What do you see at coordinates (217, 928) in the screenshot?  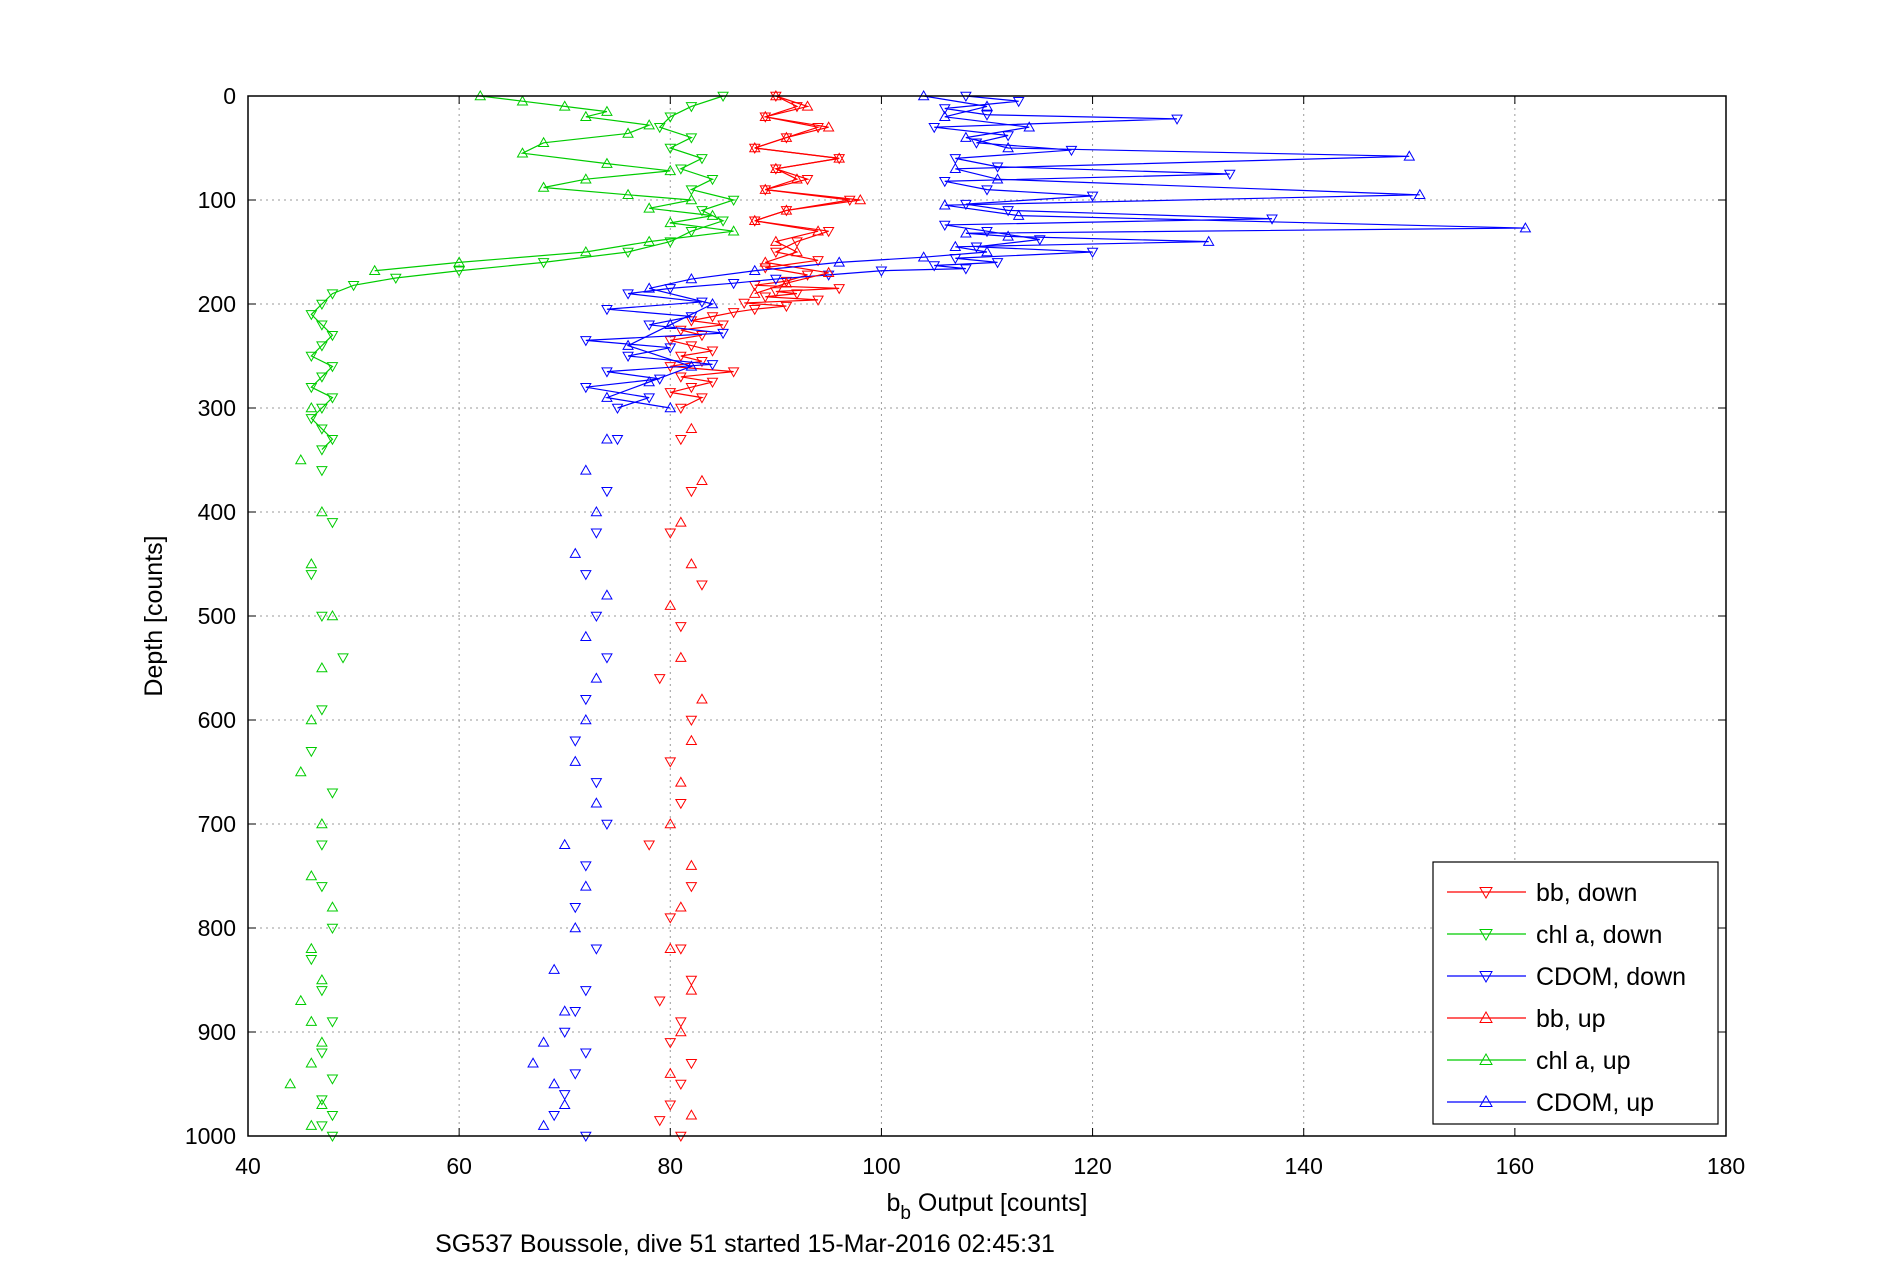 I see `y-tick-label: 800` at bounding box center [217, 928].